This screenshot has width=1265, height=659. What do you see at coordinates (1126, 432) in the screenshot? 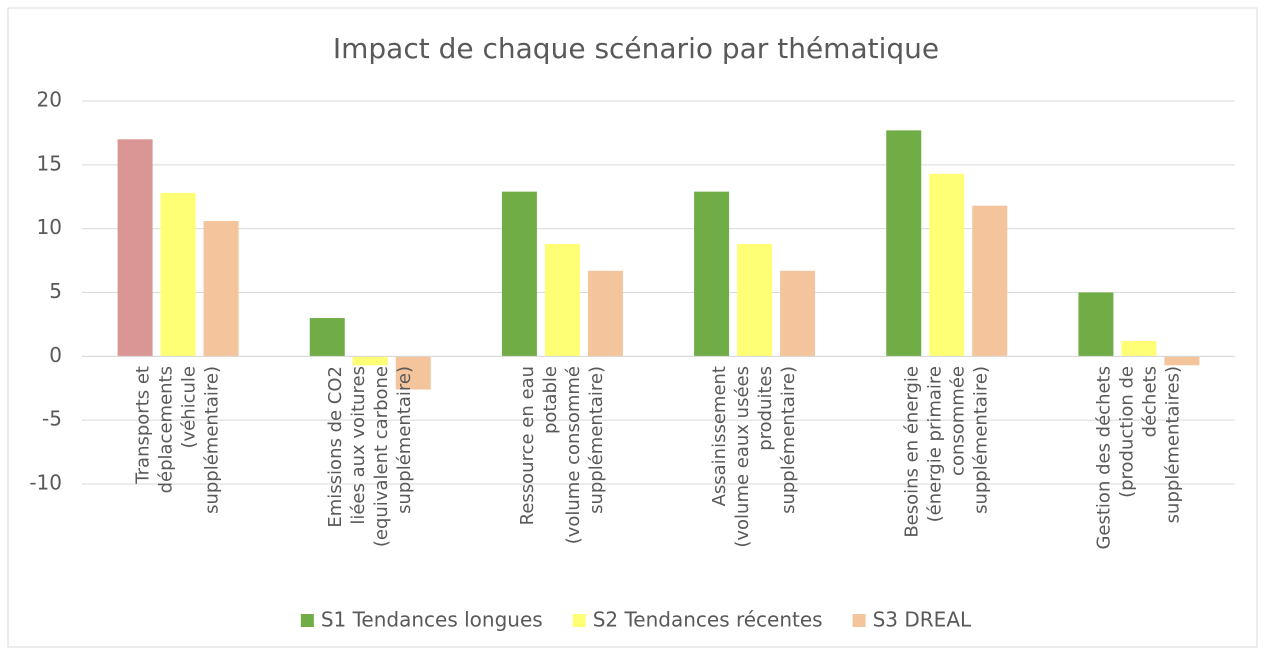
I see `x-tick-label: (production de` at bounding box center [1126, 432].